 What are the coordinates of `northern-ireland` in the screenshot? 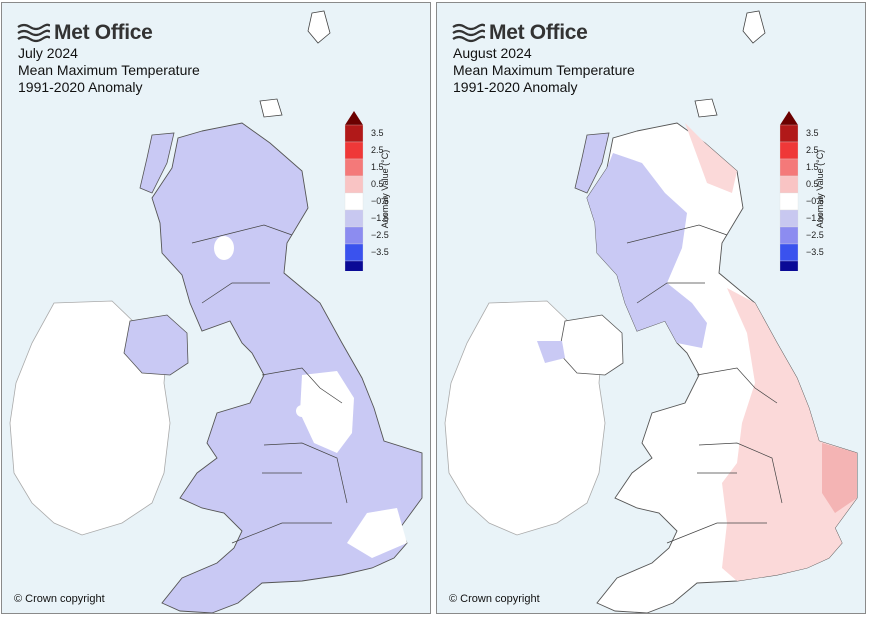 It's located at (156, 345).